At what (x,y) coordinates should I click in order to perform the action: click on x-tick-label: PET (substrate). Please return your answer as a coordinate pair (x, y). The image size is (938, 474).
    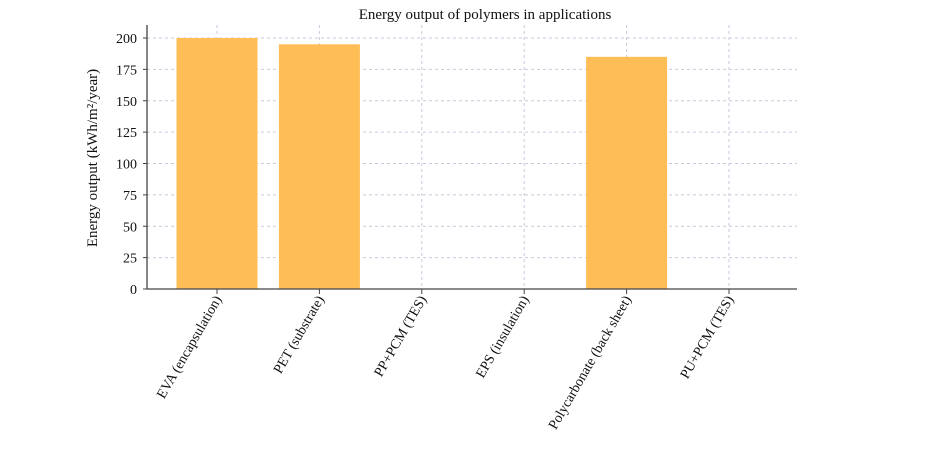
    Looking at the image, I should click on (299, 334).